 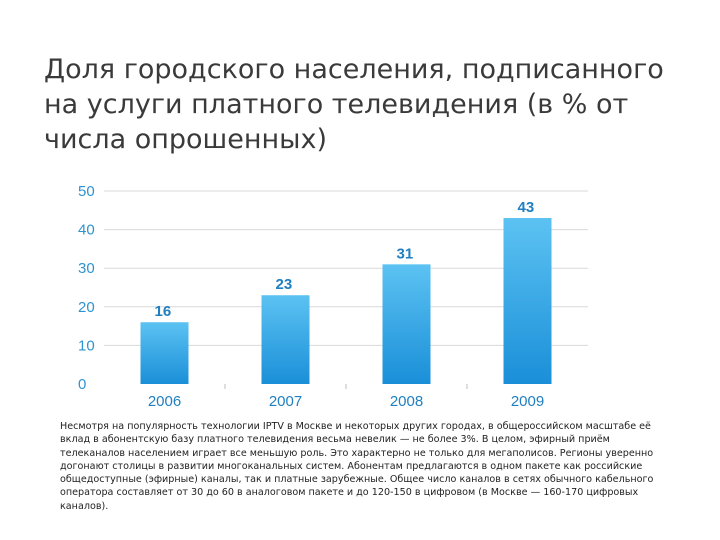 I want to click on data-label-2009: 43, so click(x=526, y=207).